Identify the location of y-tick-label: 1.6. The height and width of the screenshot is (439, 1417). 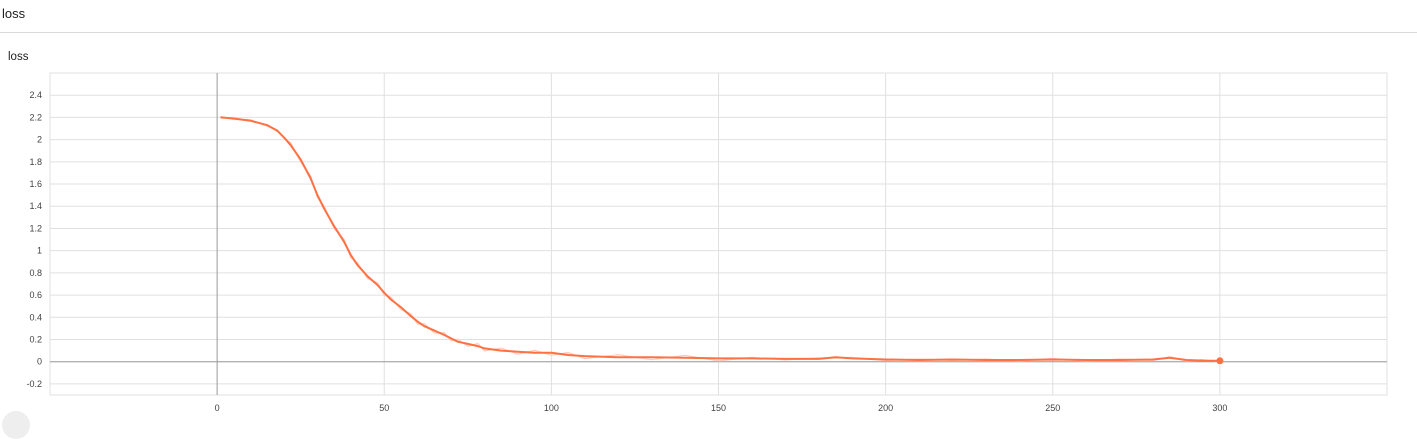
(35, 184).